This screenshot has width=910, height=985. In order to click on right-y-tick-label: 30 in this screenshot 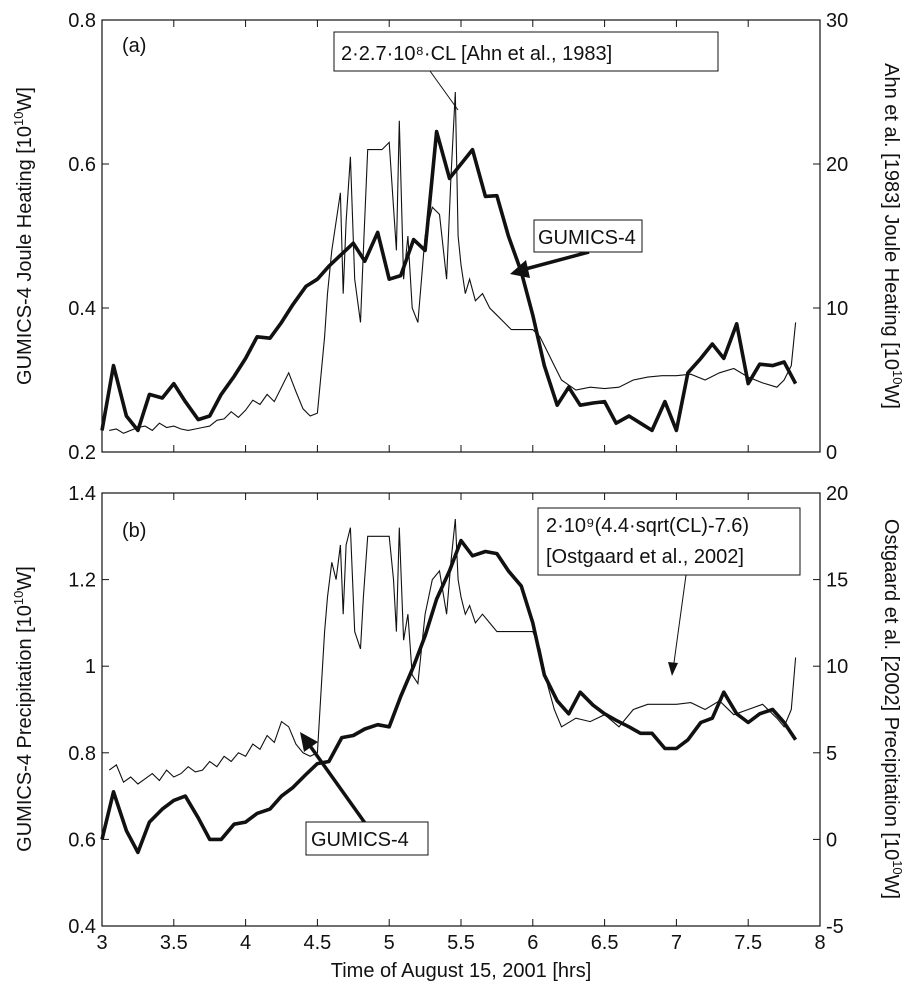, I will do `click(837, 21)`.